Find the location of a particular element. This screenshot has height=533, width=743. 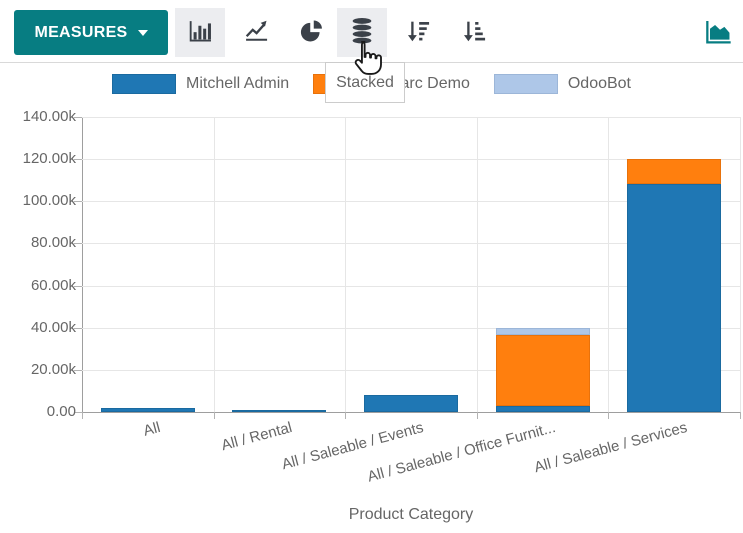

line-chart-button is located at coordinates (256, 32).